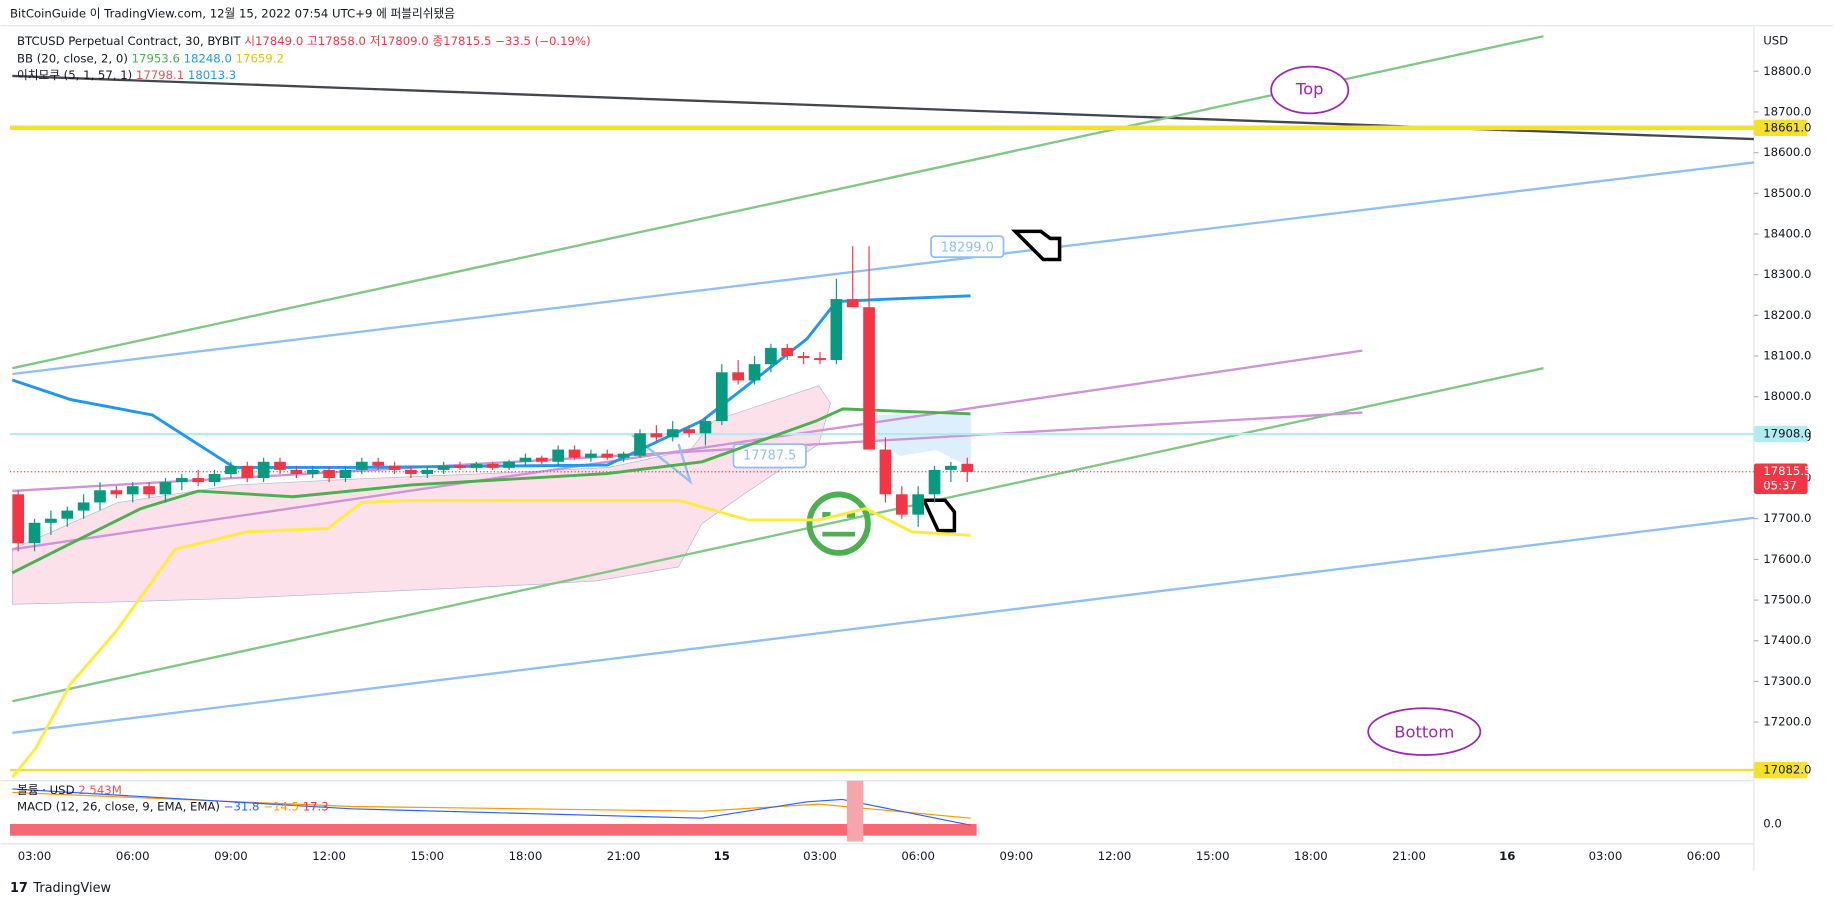 Image resolution: width=1834 pixels, height=907 pixels. I want to click on time-tick-label: 12:00, so click(1115, 856).